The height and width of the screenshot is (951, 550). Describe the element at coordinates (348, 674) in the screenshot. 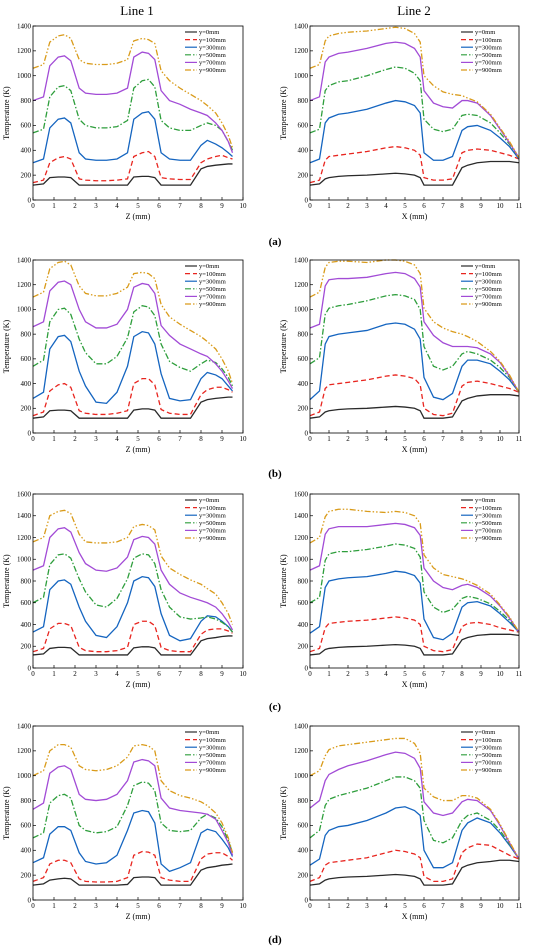

I see `x-tick-label: 2` at that location.